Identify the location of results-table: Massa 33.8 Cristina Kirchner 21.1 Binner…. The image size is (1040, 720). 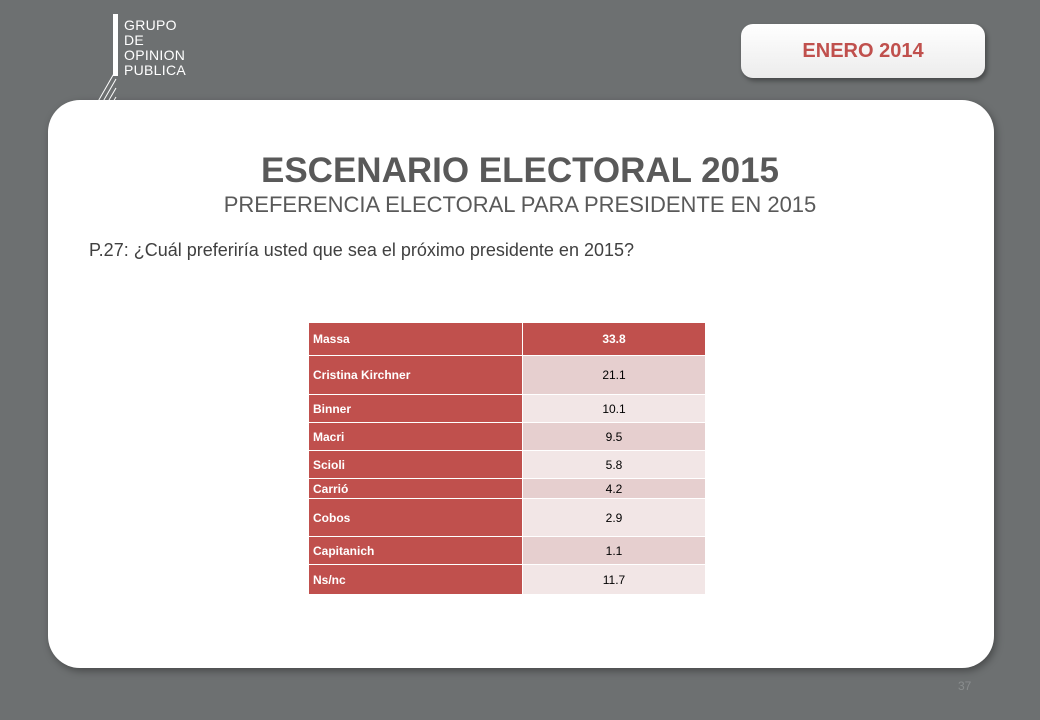
(507, 458).